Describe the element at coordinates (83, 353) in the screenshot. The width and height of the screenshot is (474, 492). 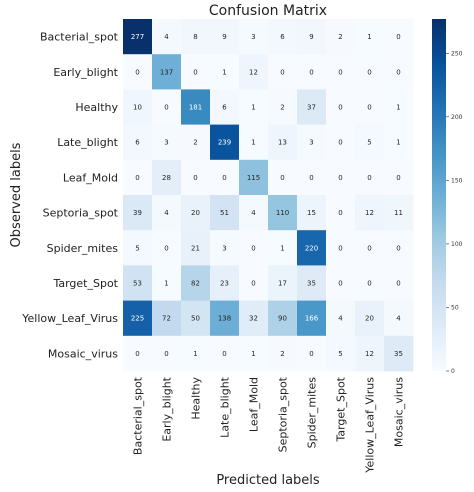
I see `y-tick-label: Mosaic_virus` at that location.